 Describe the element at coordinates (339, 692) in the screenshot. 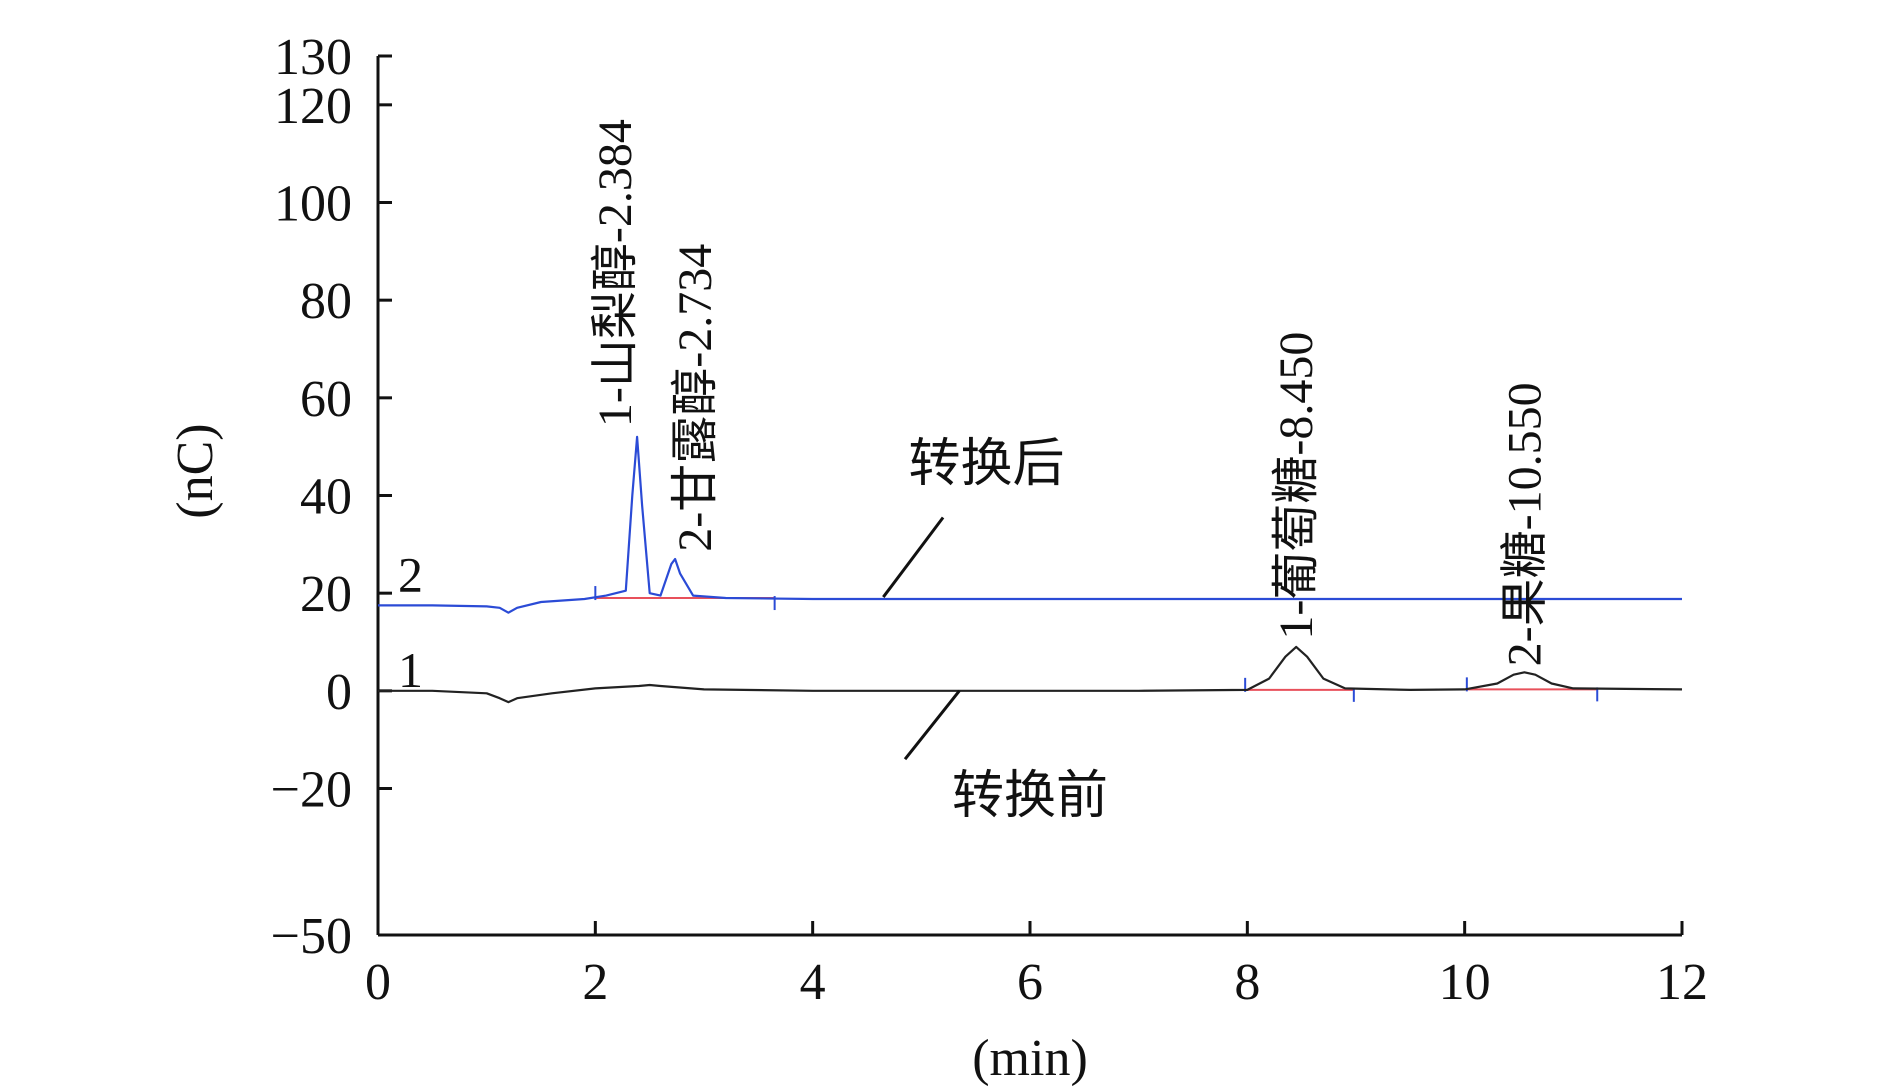

I see `y-tick-label: 0` at that location.